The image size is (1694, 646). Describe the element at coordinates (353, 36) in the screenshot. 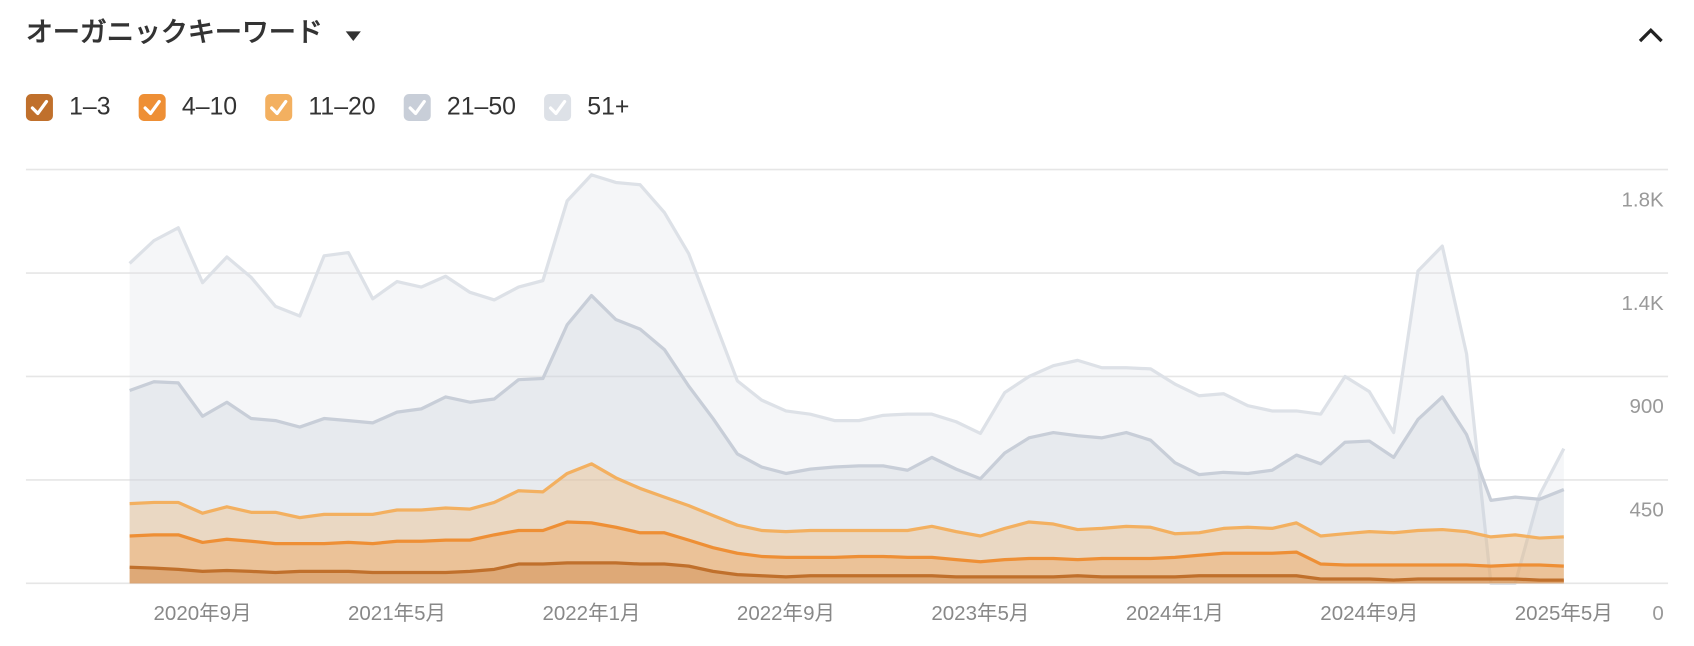

I see `dropdown-arrow` at that location.